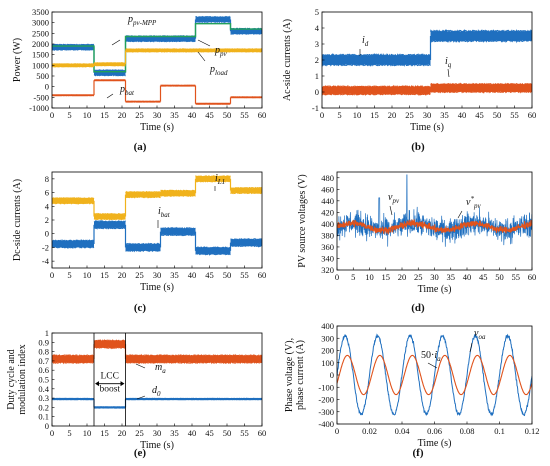  What do you see at coordinates (157, 58) in the screenshot?
I see `series-pload` at bounding box center [157, 58].